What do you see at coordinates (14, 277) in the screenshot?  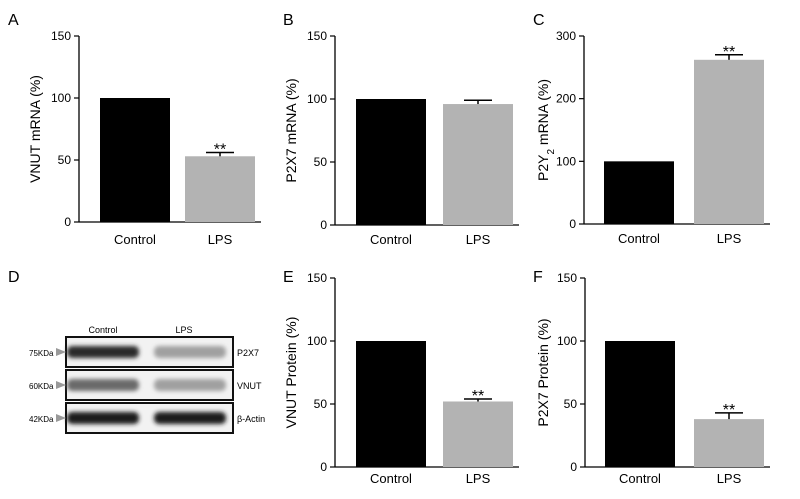 I see `panel-letter: D` at bounding box center [14, 277].